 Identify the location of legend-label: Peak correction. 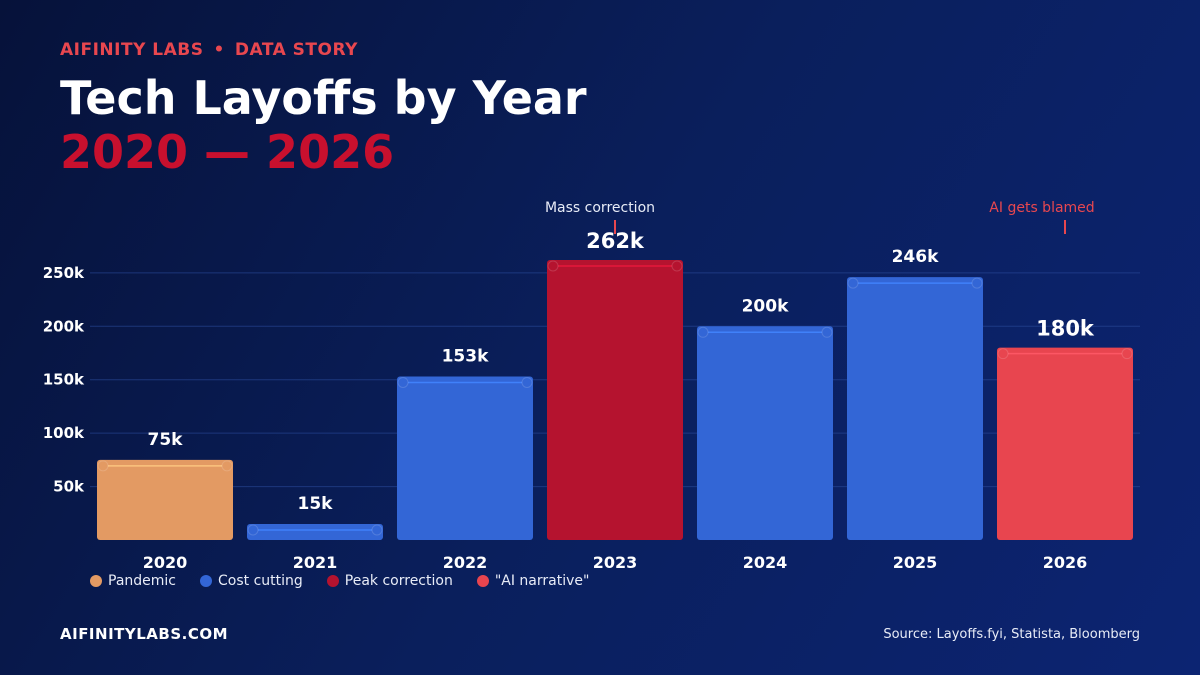
(398, 581).